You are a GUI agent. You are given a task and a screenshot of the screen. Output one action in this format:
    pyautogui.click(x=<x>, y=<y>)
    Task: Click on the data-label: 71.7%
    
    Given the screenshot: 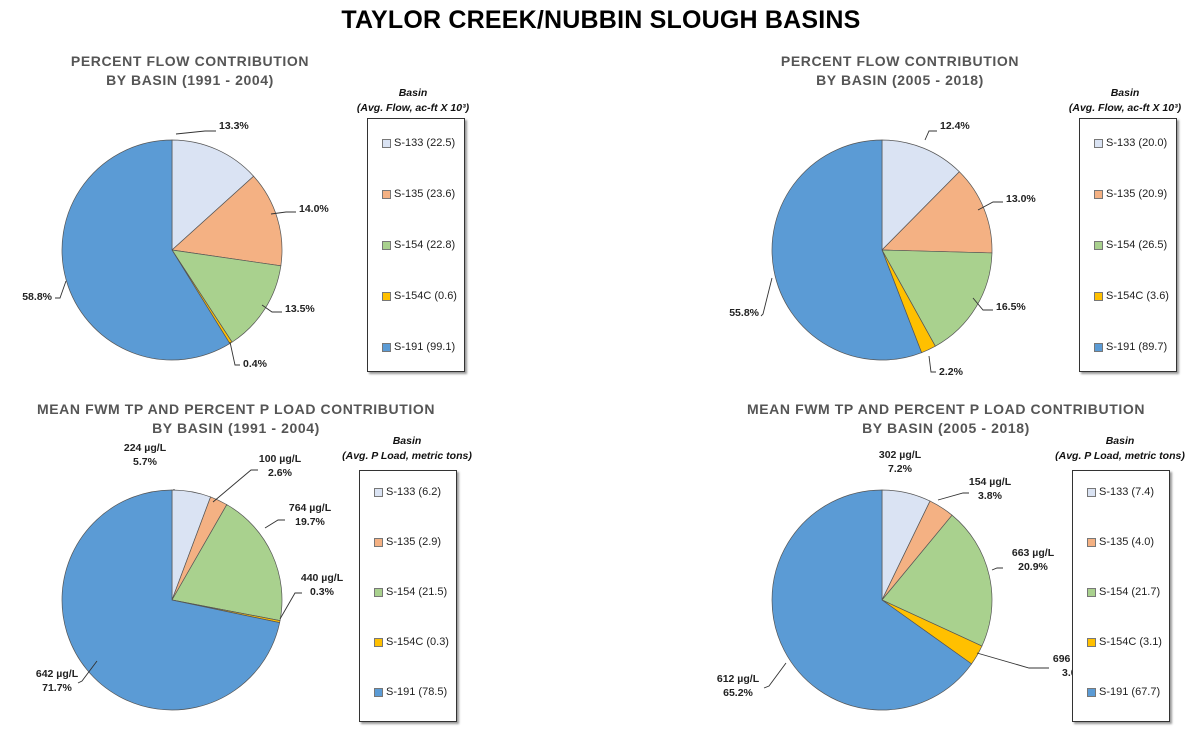 What is the action you would take?
    pyautogui.click(x=57, y=688)
    